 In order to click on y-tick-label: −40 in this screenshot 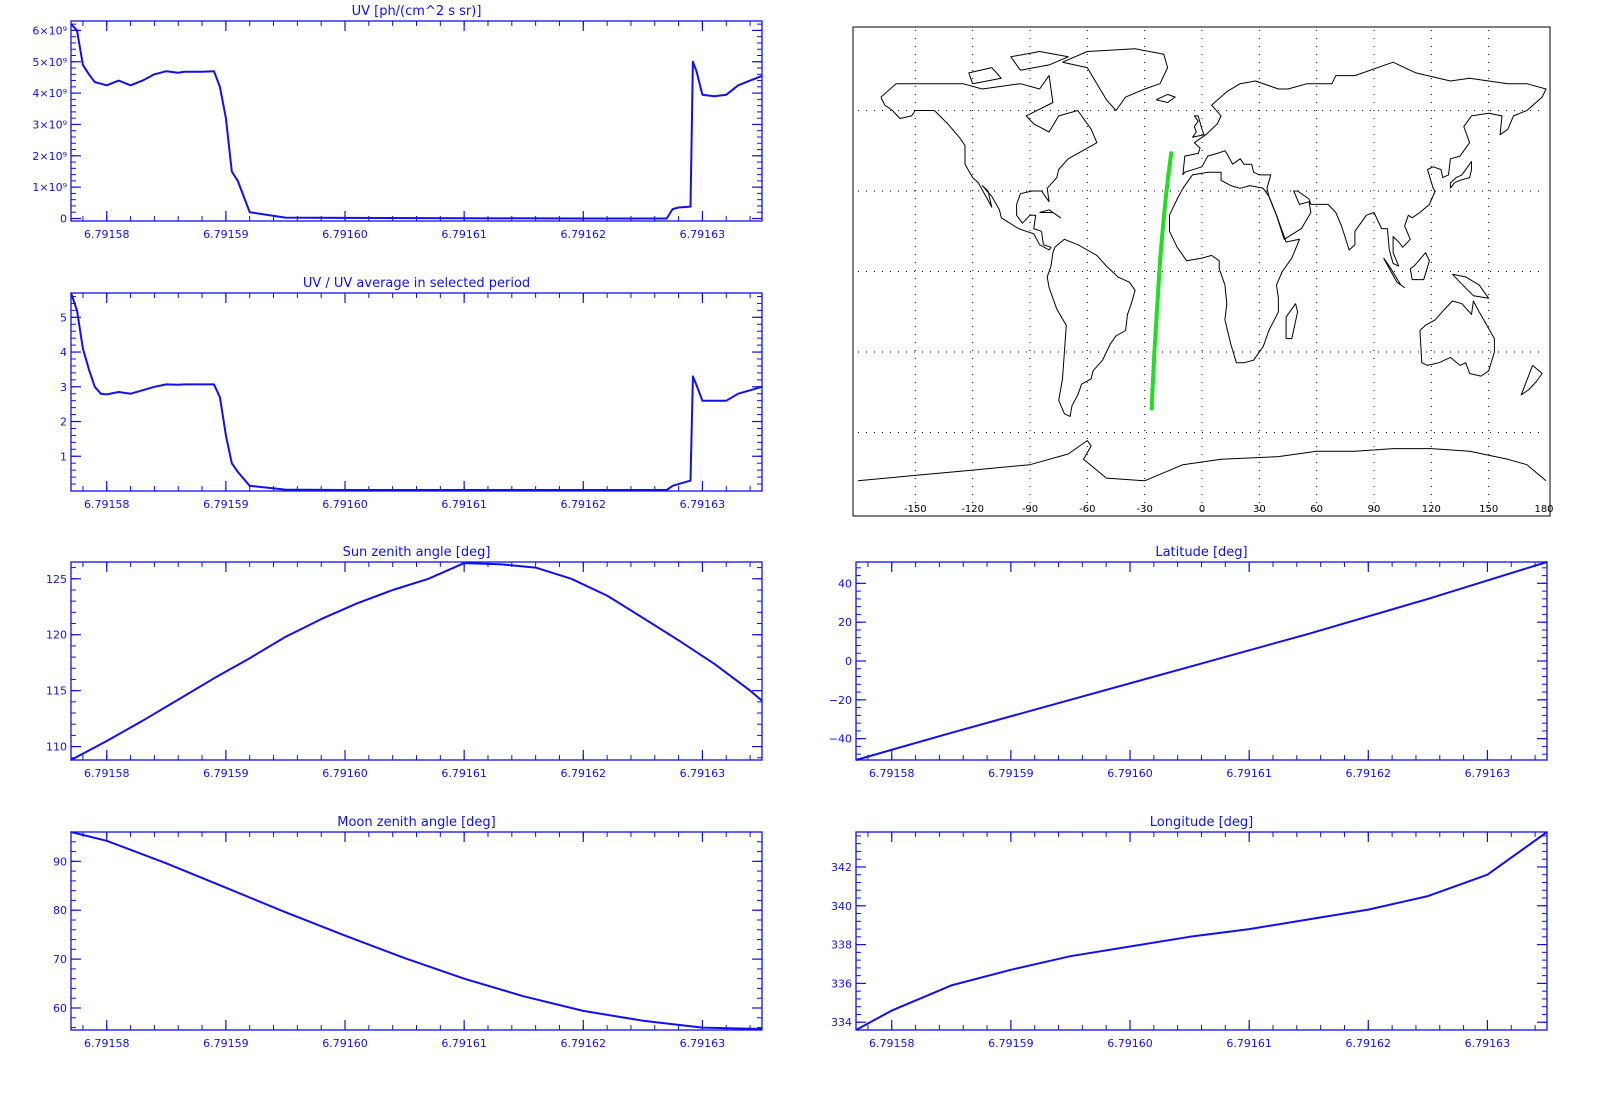, I will do `click(840, 739)`.